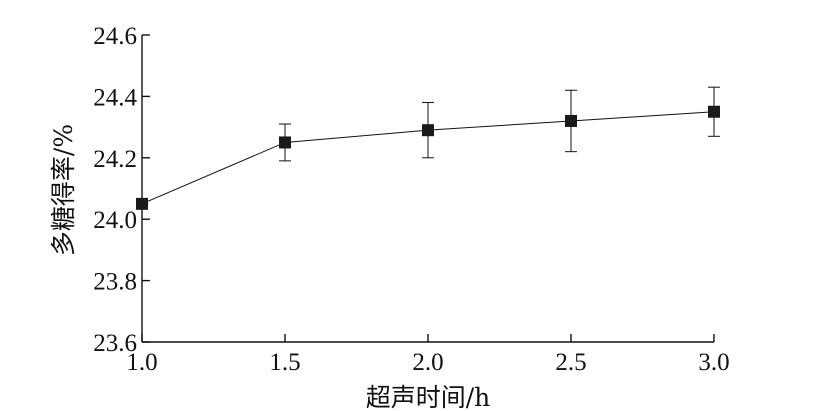 This screenshot has height=411, width=823. What do you see at coordinates (115, 97) in the screenshot?
I see `y-tick-label: 24.4` at bounding box center [115, 97].